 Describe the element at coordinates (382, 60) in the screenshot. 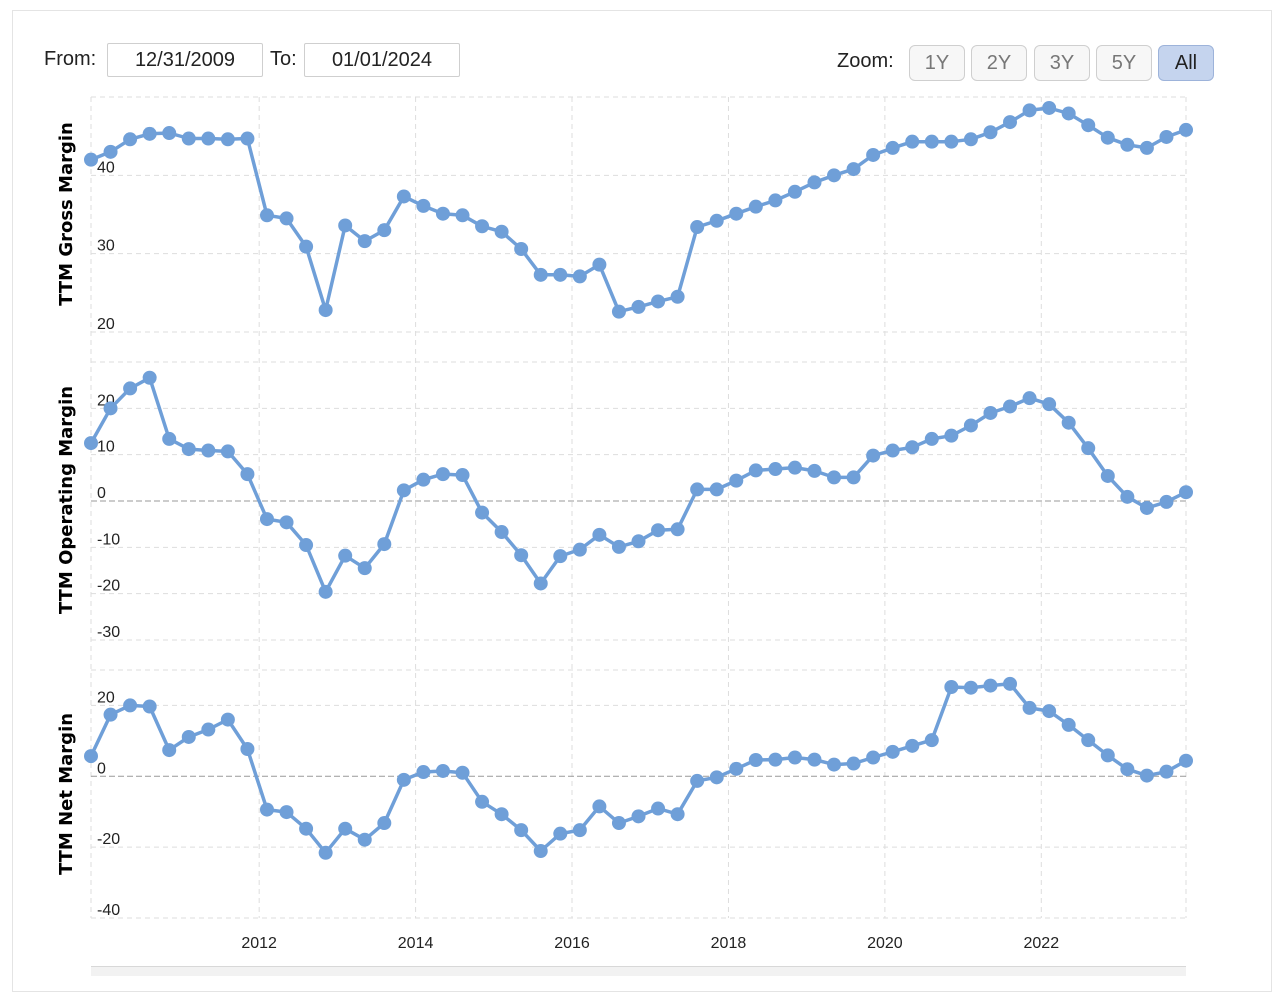

I see `to-date-input` at that location.